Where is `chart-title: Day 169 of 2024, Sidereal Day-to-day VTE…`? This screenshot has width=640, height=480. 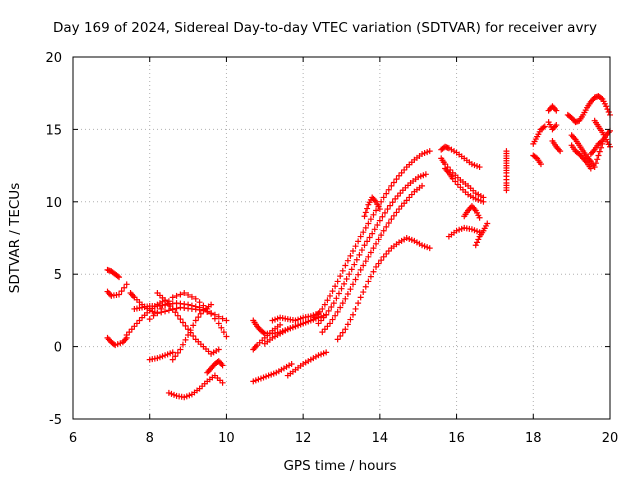
chart-title: Day 169 of 2024, Sidereal Day-to-day VTE… is located at coordinates (325, 28).